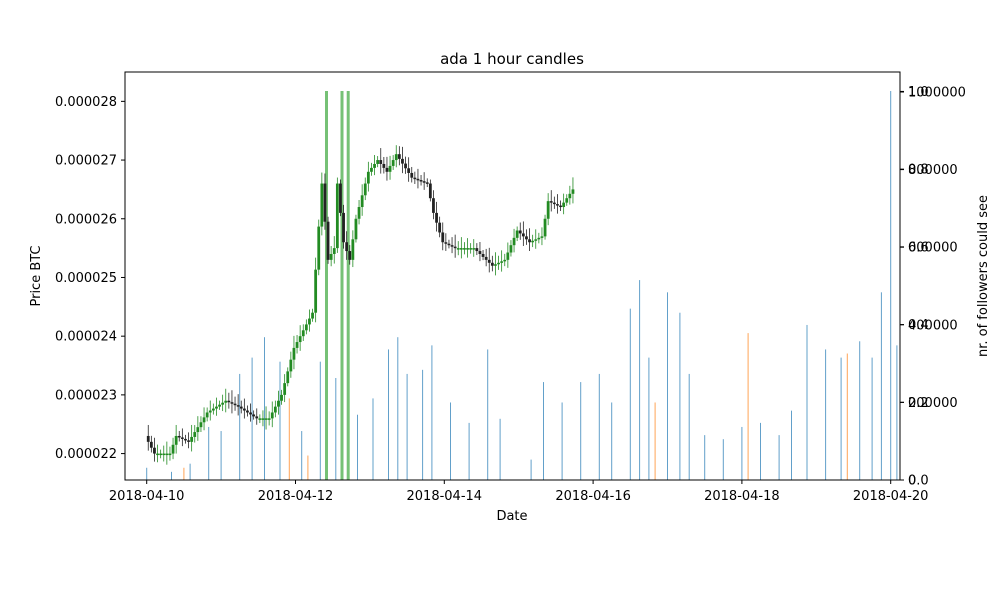  What do you see at coordinates (86, 395) in the screenshot?
I see `y-tick-label: 0.000023` at bounding box center [86, 395].